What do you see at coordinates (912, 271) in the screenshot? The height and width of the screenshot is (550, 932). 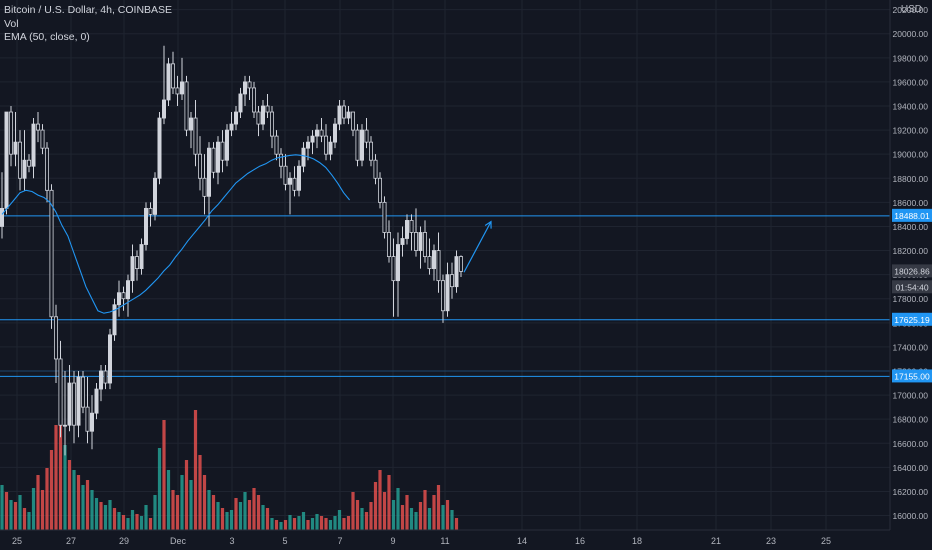 I see `last-price-label: 18026.86` at bounding box center [912, 271].